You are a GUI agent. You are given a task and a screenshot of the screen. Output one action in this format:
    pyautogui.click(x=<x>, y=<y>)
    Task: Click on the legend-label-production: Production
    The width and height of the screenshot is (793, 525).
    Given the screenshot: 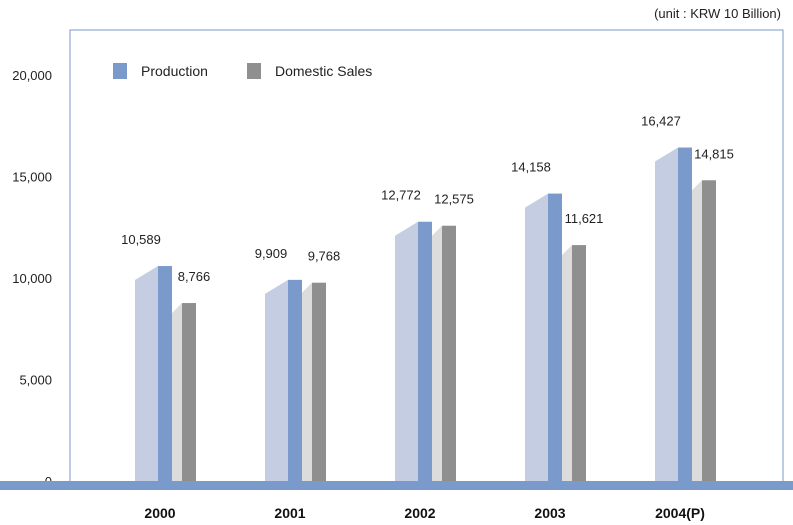 What is the action you would take?
    pyautogui.click(x=174, y=71)
    